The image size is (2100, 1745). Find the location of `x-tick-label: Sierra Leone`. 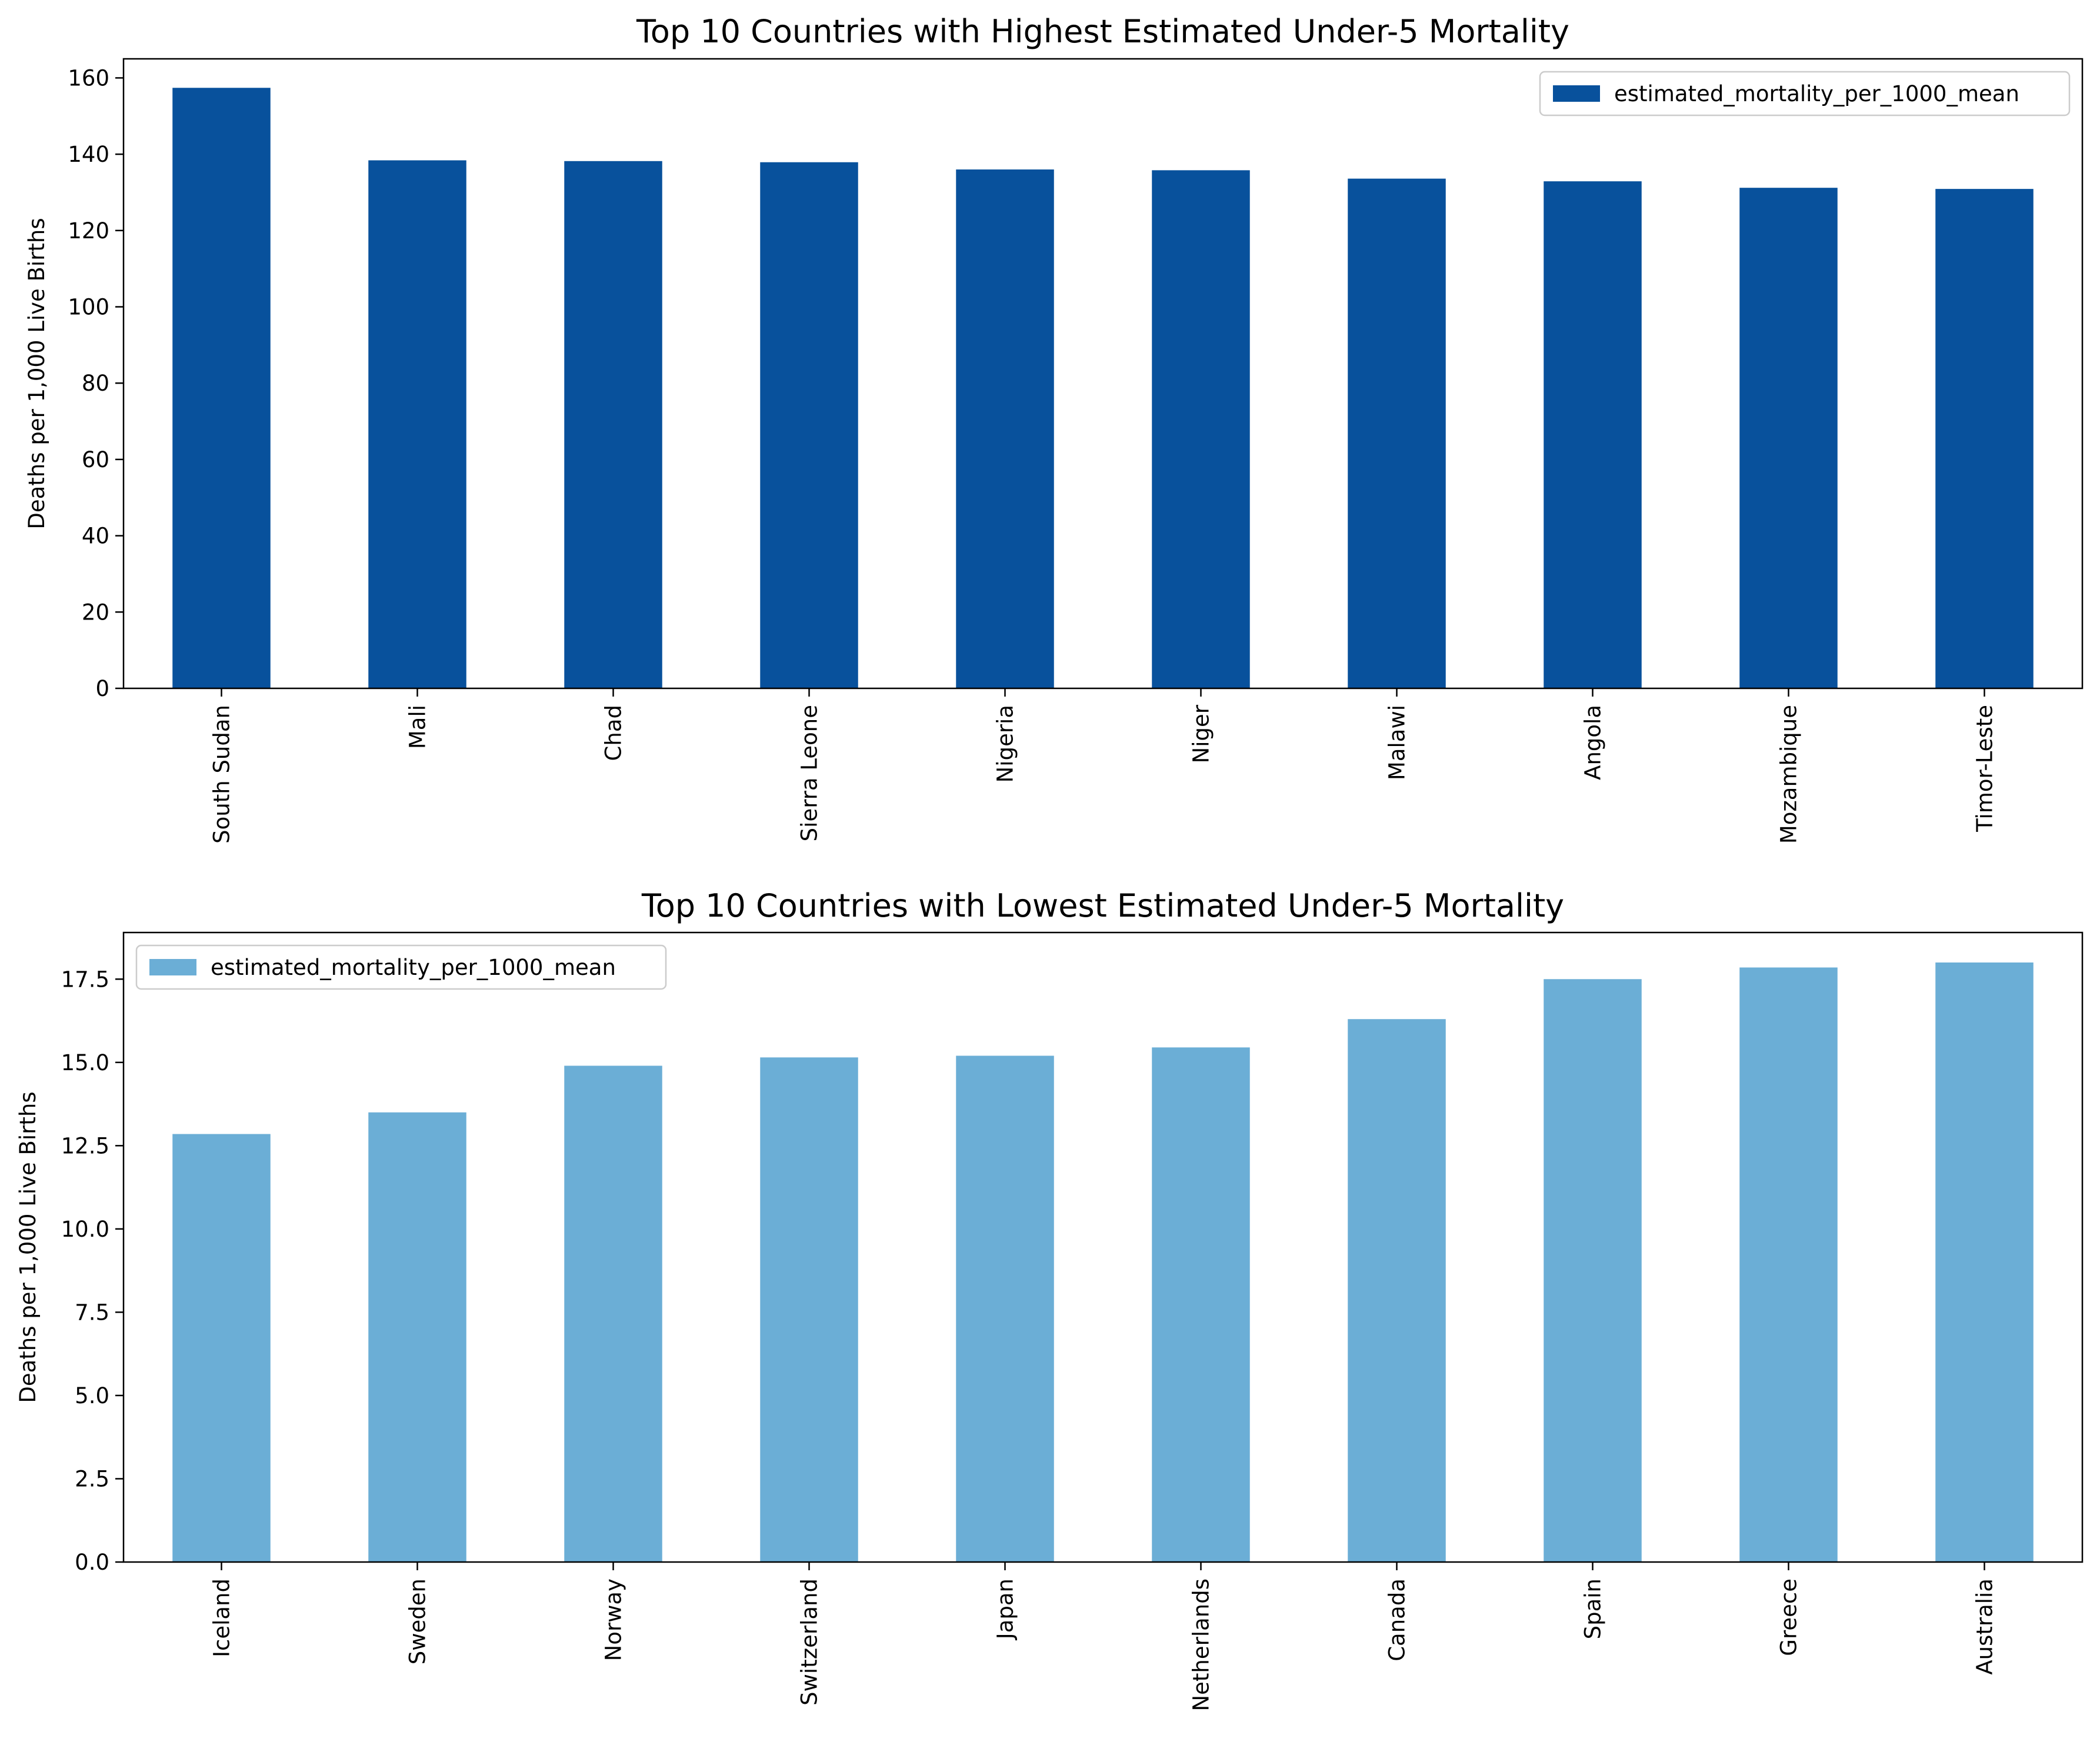

x-tick-label: Sierra Leone is located at coordinates (809, 773).